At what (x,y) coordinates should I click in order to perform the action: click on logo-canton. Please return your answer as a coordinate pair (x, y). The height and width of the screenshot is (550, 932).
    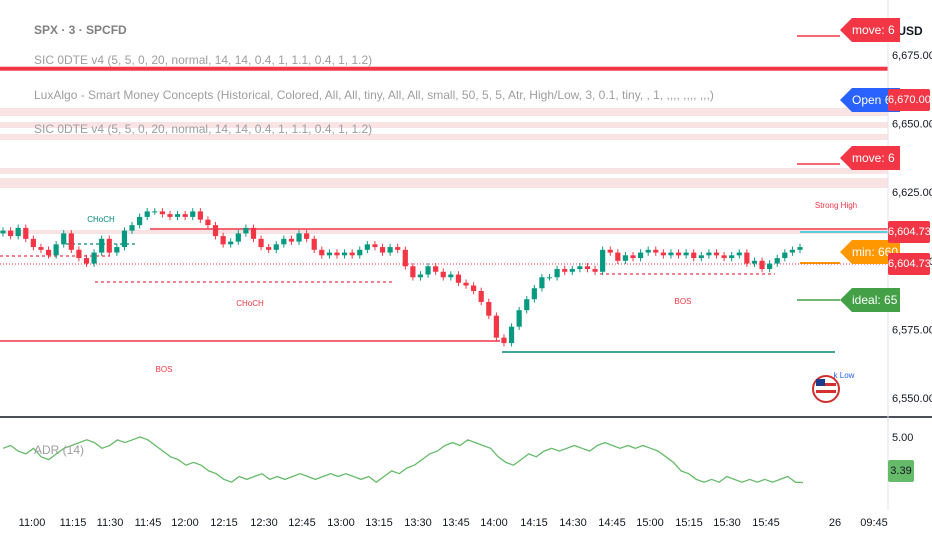
    Looking at the image, I should click on (820, 382).